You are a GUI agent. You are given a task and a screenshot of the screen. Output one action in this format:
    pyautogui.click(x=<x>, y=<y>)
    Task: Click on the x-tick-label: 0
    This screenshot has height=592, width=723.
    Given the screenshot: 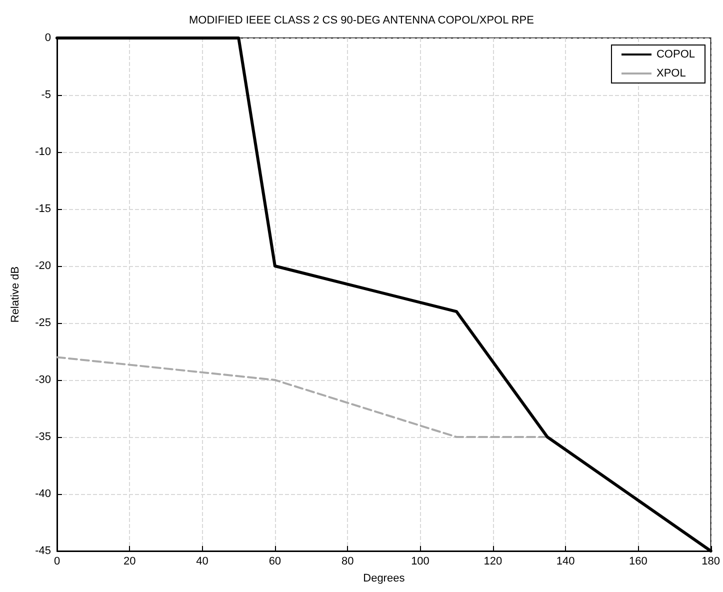 What is the action you would take?
    pyautogui.click(x=57, y=562)
    